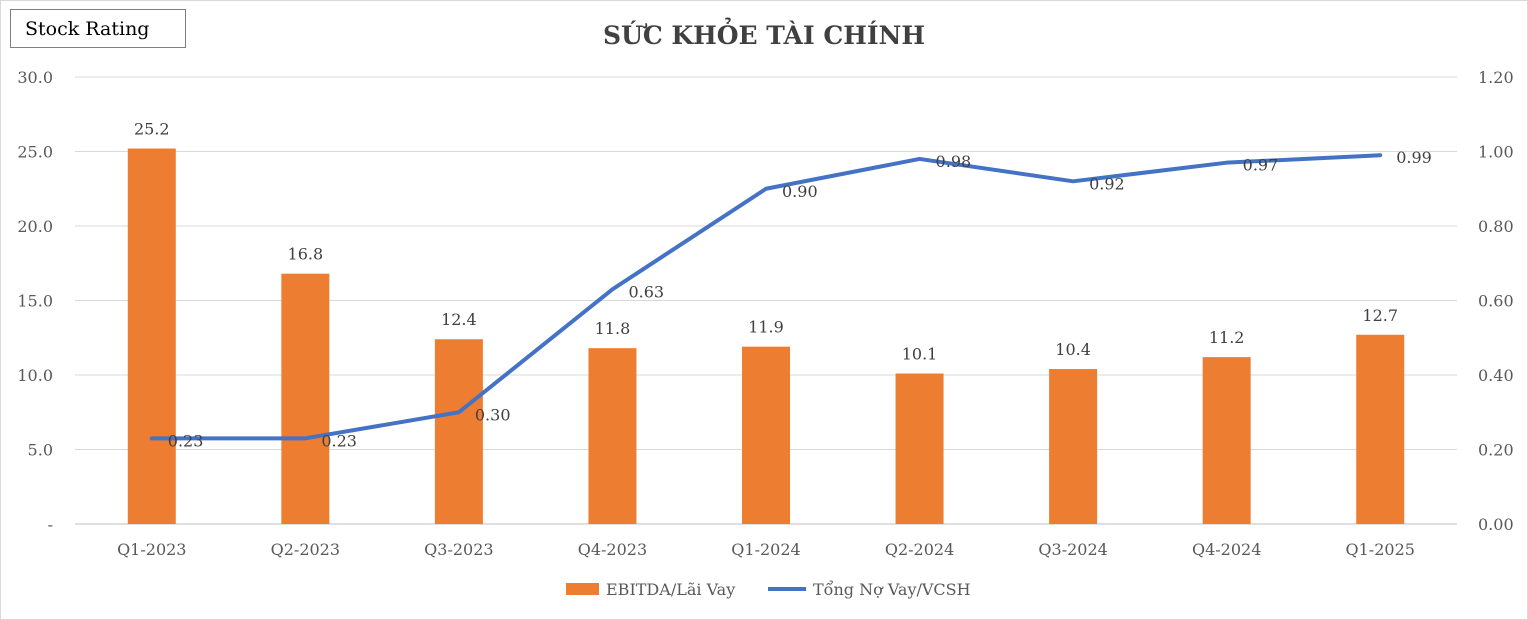  What do you see at coordinates (1072, 549) in the screenshot?
I see `x-tick-label: Q3-2024` at bounding box center [1072, 549].